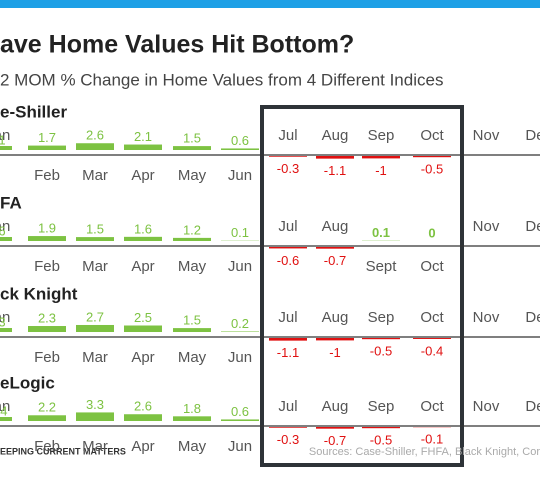 The image size is (540, 500). I want to click on value-label: 2.5, so click(143, 317).